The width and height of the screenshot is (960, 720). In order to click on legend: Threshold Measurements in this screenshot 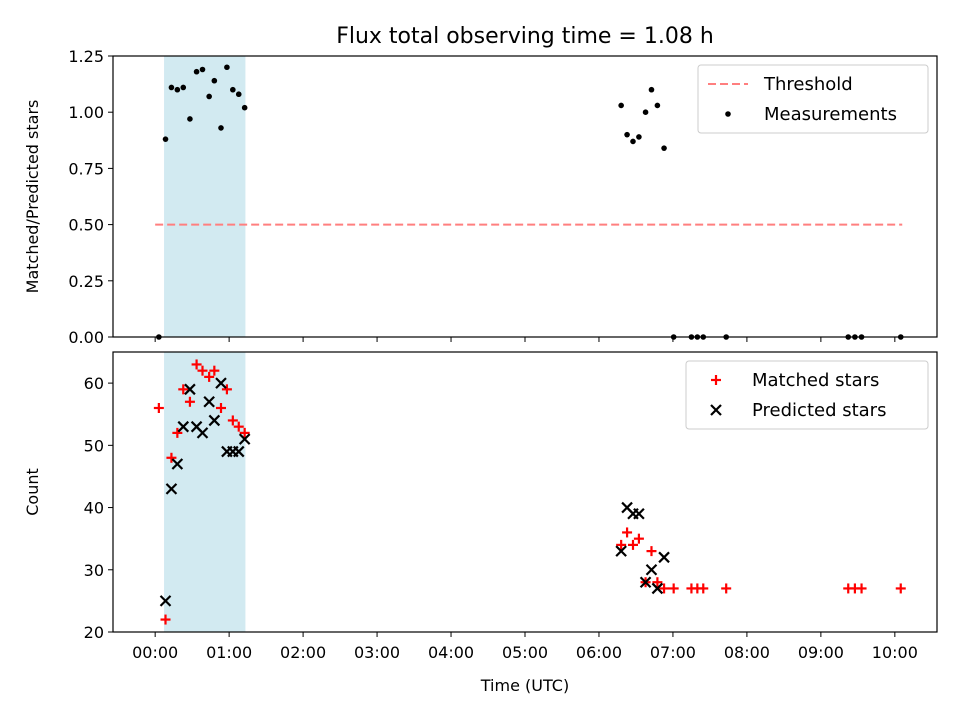, I will do `click(813, 99)`.